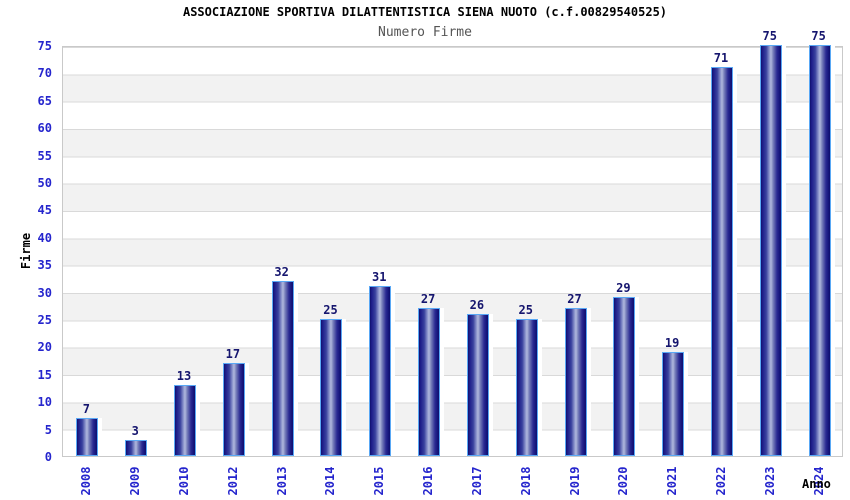 Image resolution: width=850 pixels, height=500 pixels. Describe the element at coordinates (623, 288) in the screenshot. I see `bar-value-label: 29` at that location.